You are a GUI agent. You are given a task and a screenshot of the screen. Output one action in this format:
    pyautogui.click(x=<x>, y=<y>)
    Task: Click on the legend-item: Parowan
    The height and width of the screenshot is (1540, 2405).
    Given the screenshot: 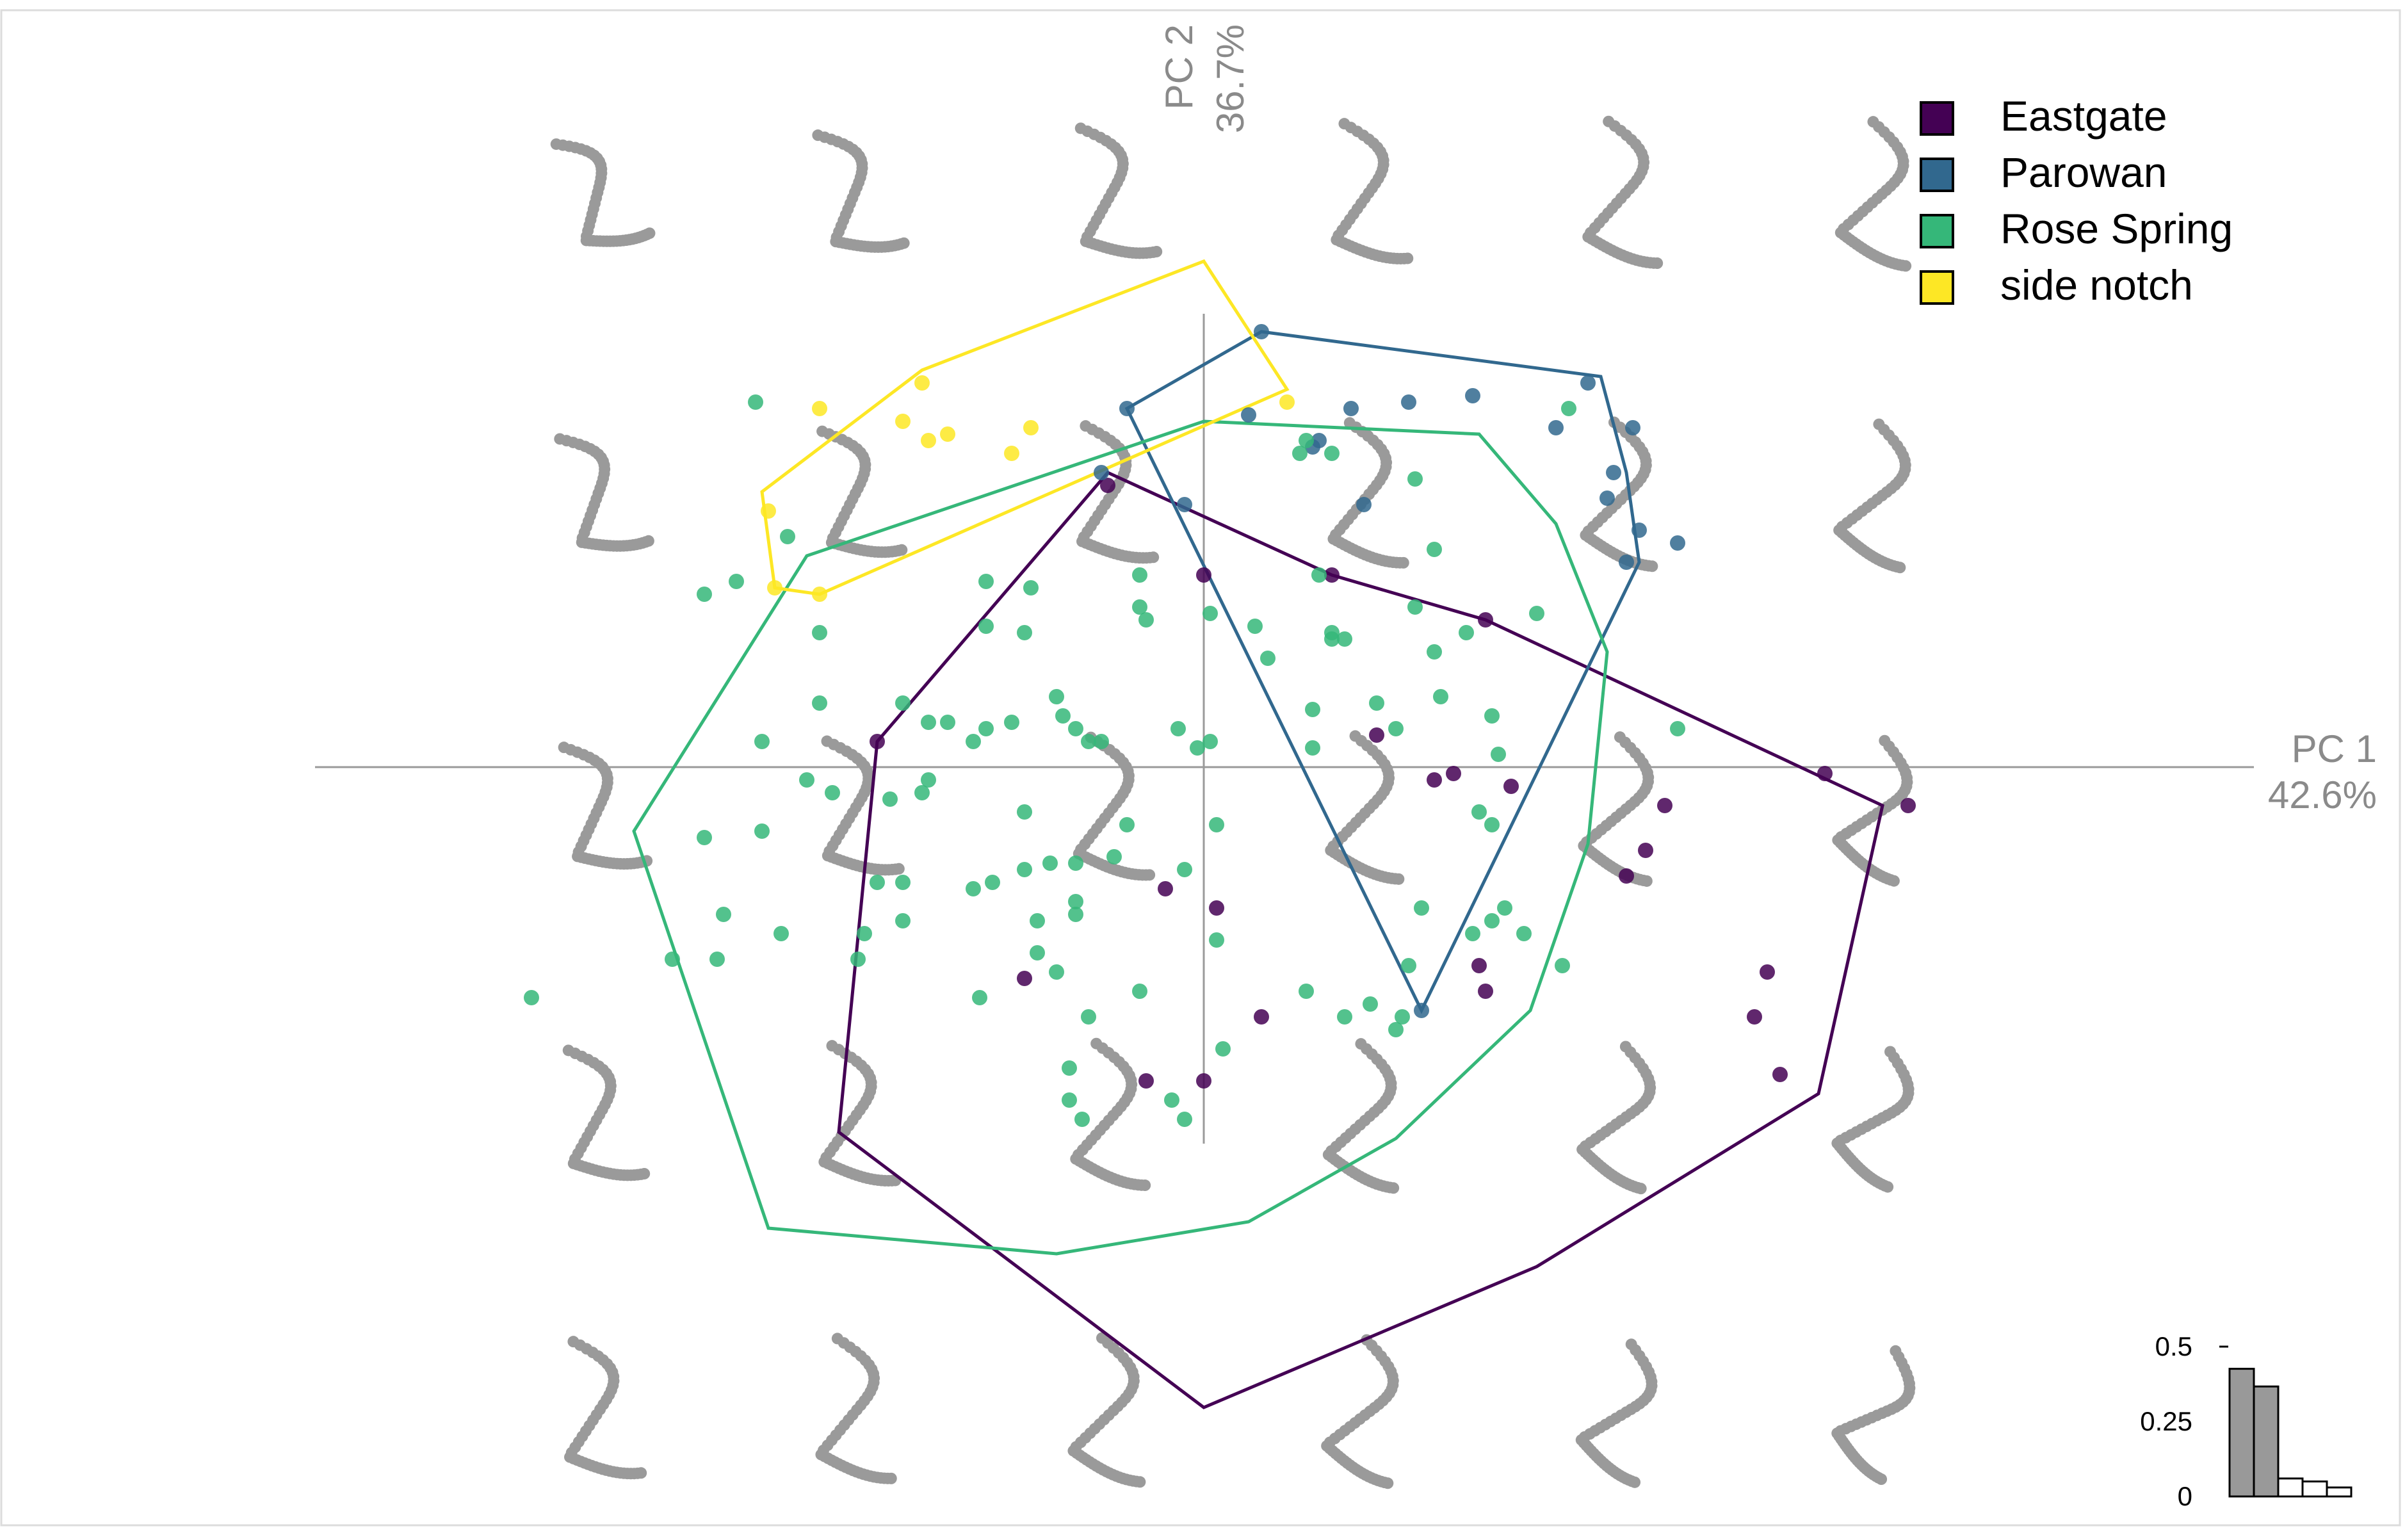 What is the action you would take?
    pyautogui.click(x=2043, y=172)
    